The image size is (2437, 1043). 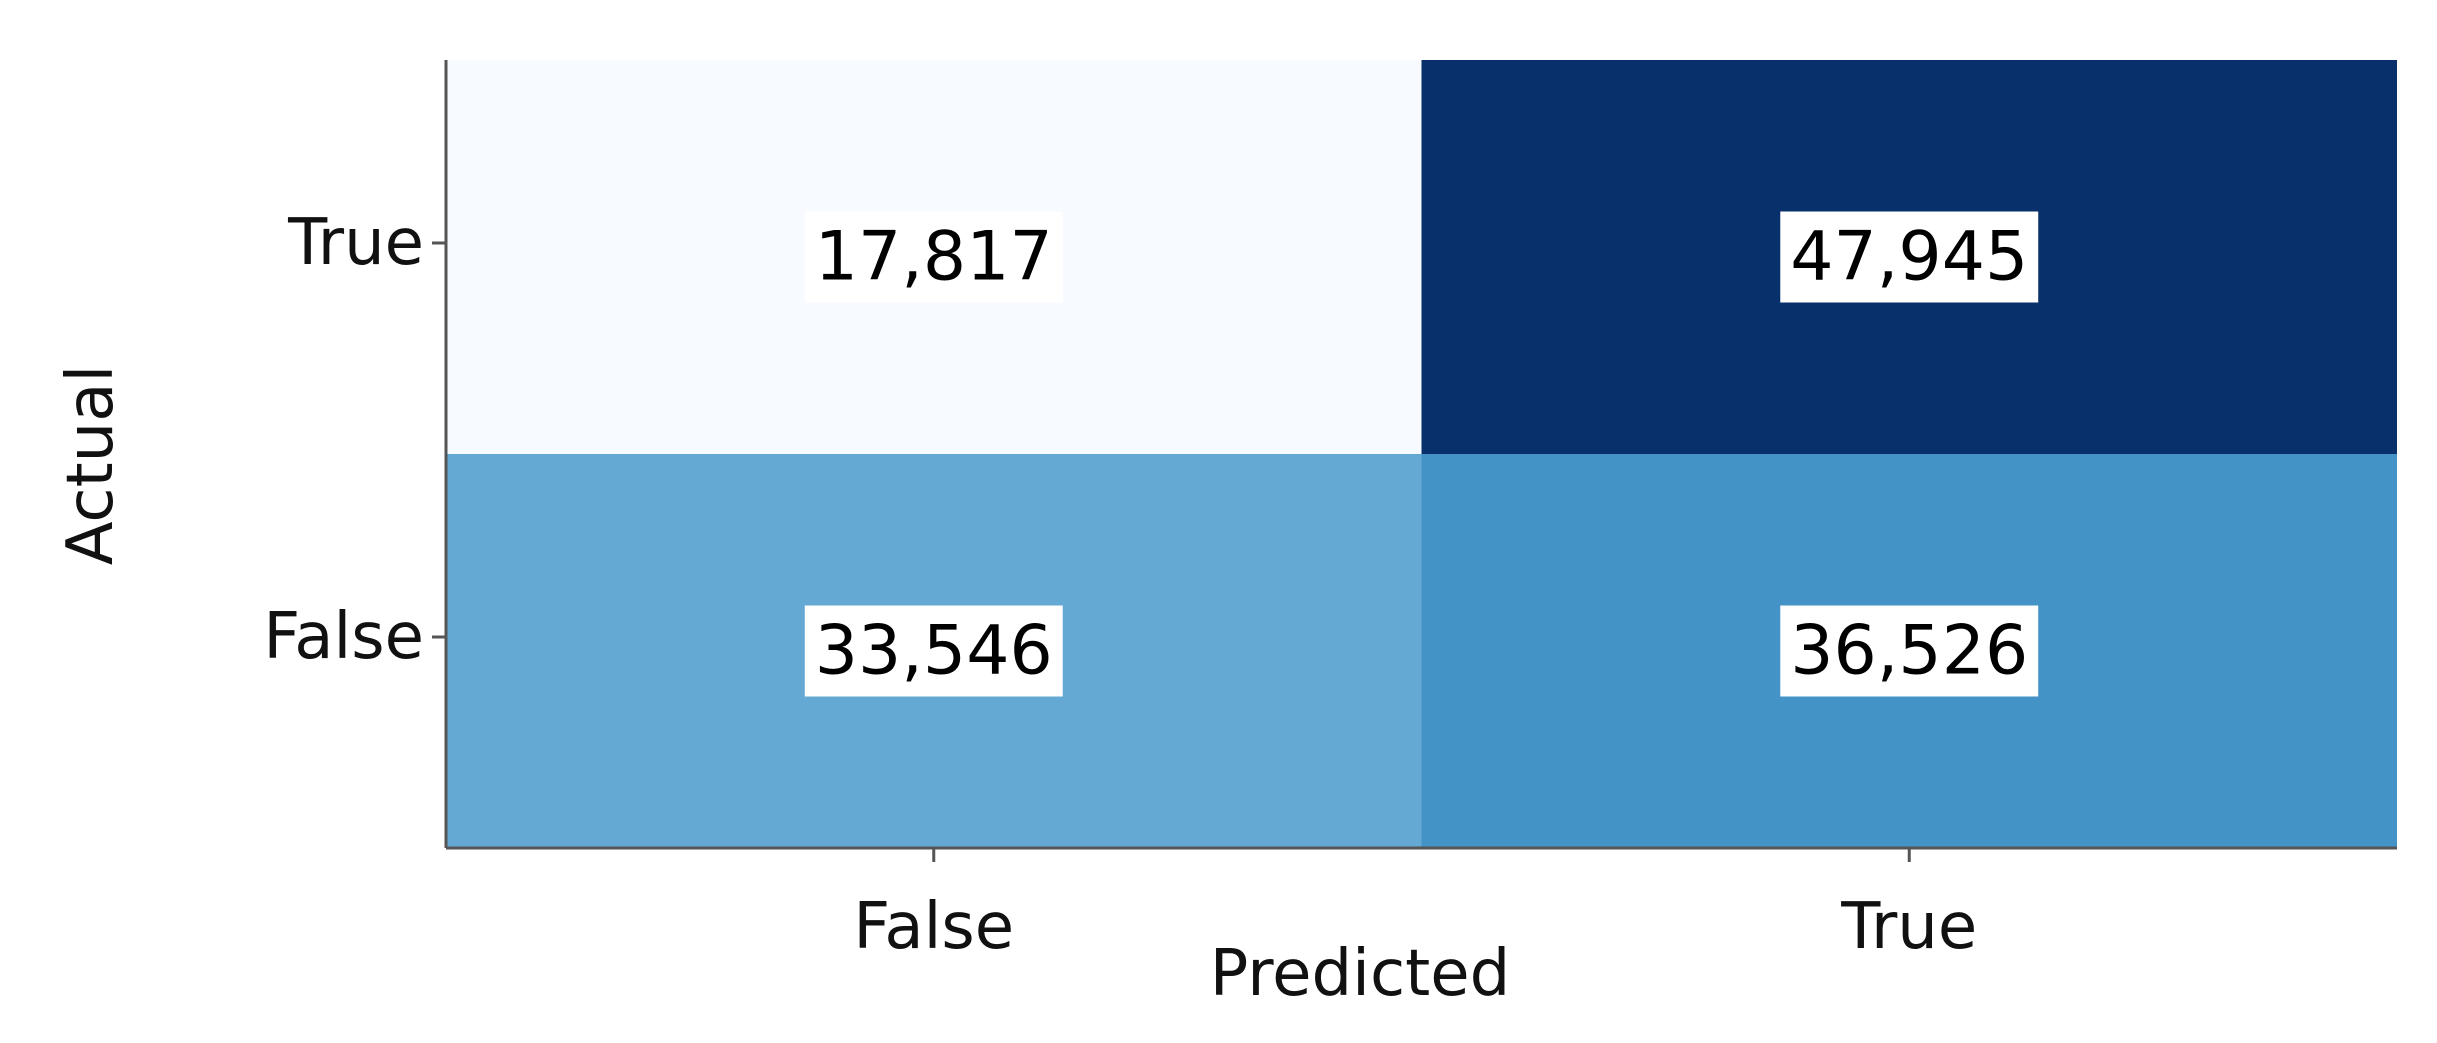 I want to click on y-tick-label: False, so click(x=343, y=637).